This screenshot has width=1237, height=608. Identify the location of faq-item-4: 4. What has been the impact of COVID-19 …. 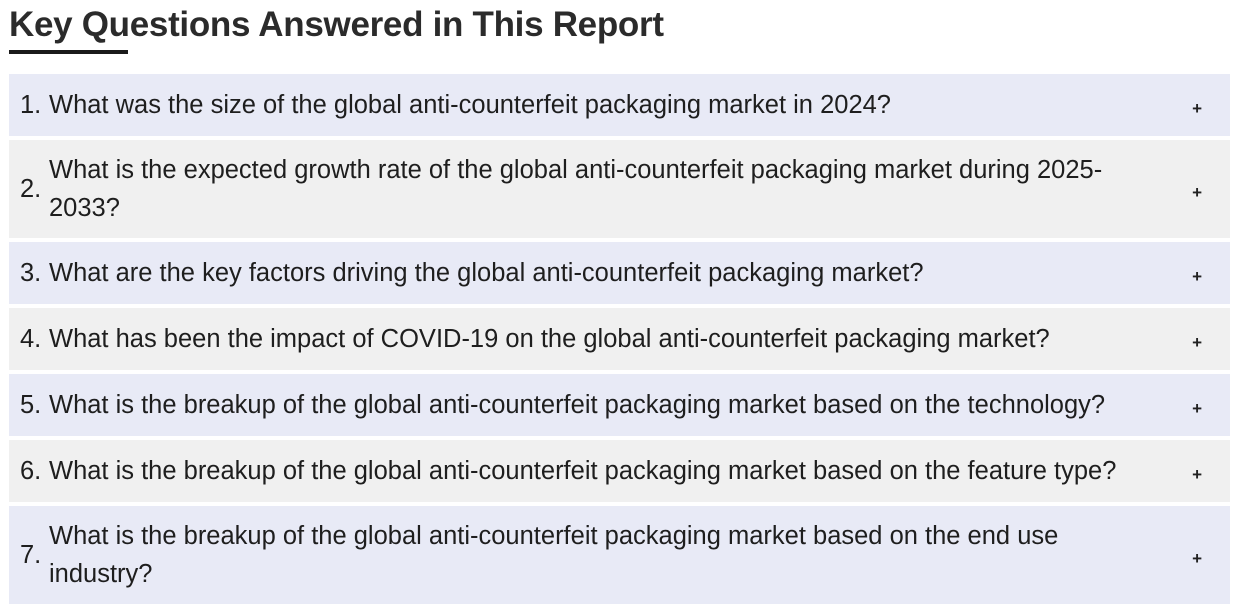
(619, 339).